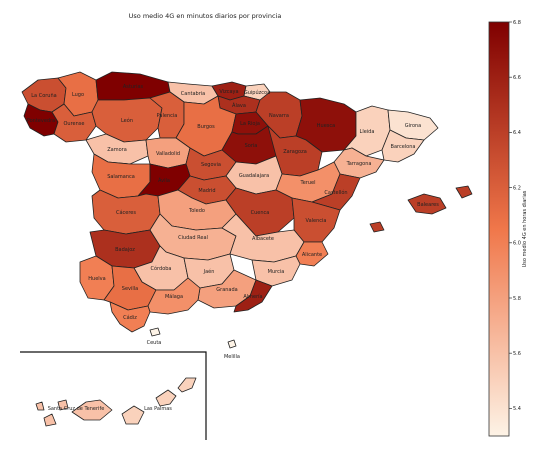 This screenshot has width=550, height=450. I want to click on province-lleida, so click(367, 131).